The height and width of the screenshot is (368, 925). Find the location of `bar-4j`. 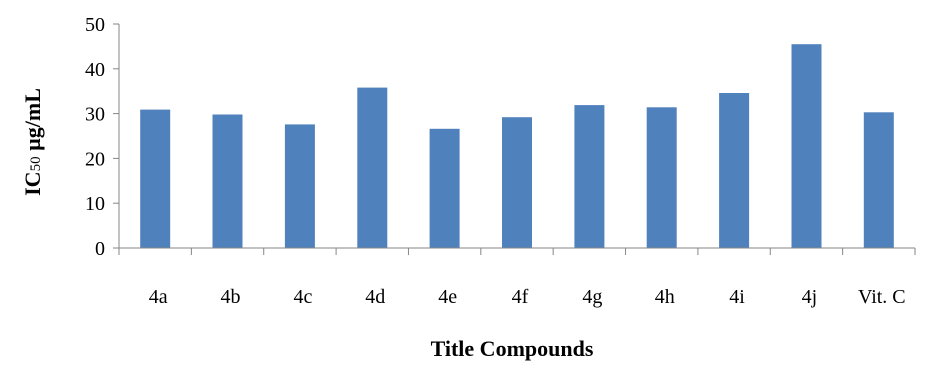

bar-4j is located at coordinates (806, 146).